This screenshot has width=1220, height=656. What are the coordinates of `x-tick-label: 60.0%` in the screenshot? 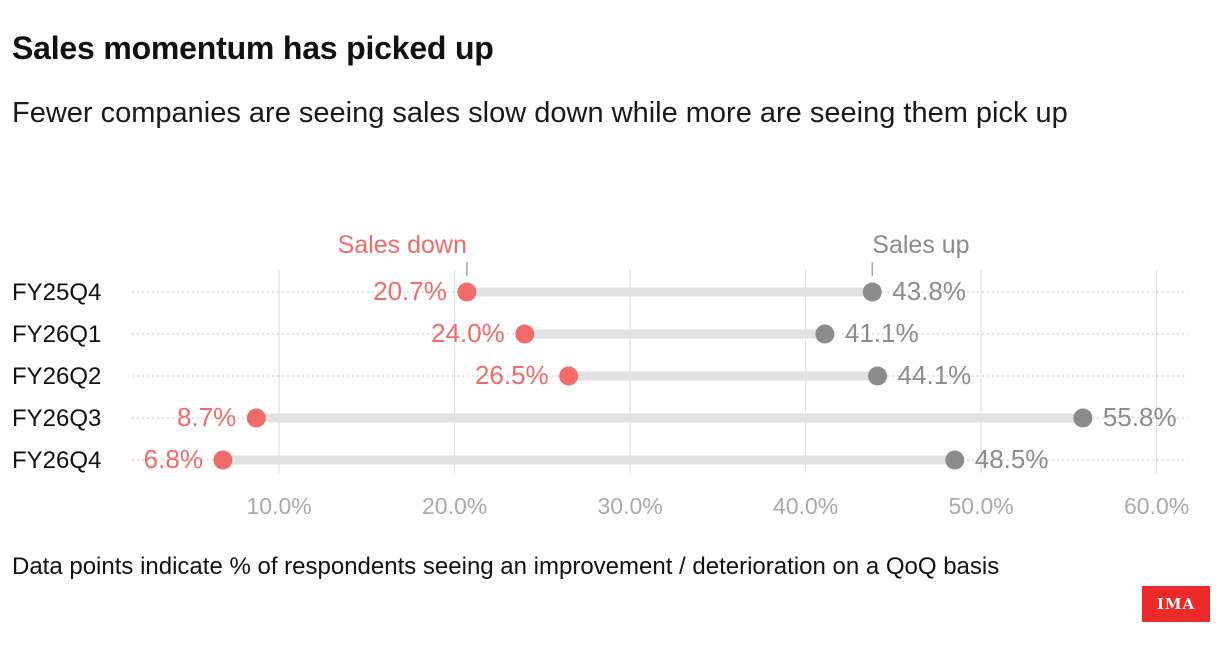 It's located at (1156, 506).